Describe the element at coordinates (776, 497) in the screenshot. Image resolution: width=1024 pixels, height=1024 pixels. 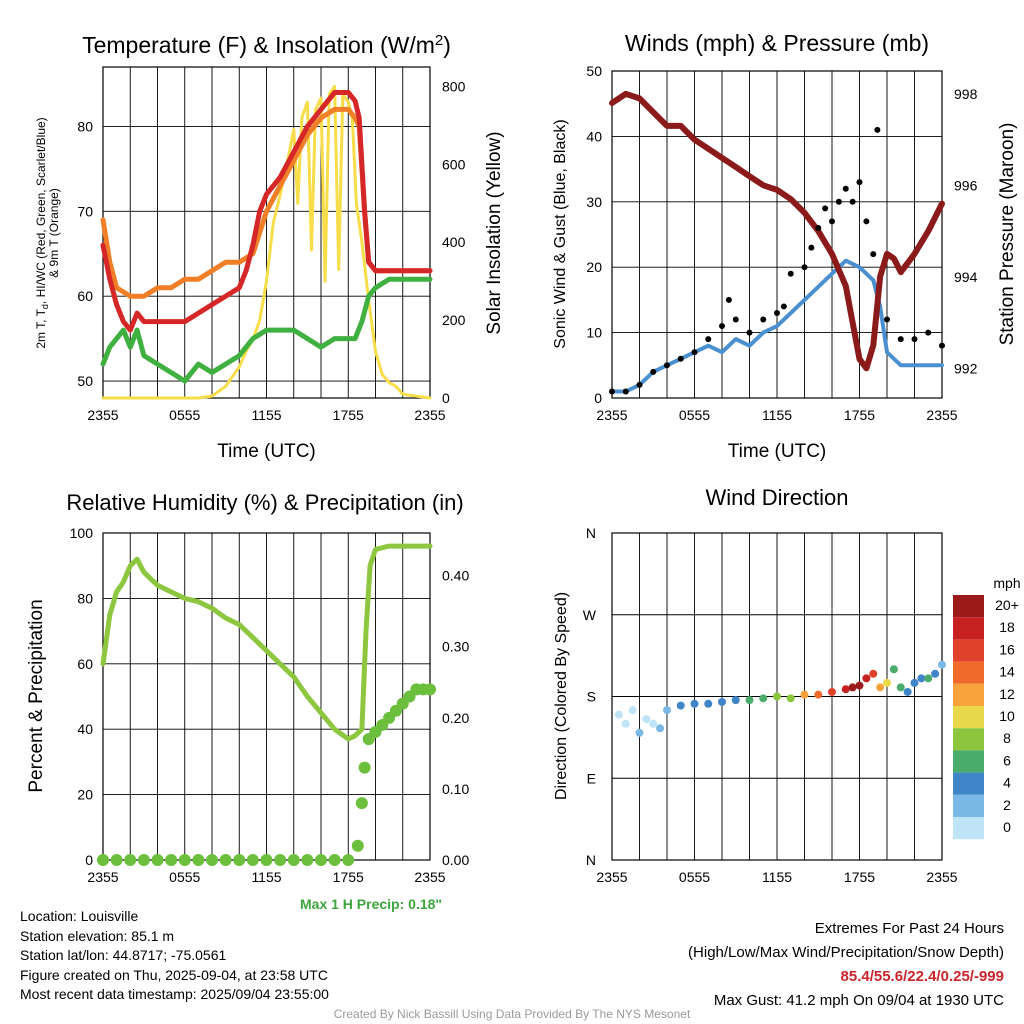
I see `chart-title: Wind Direction` at that location.